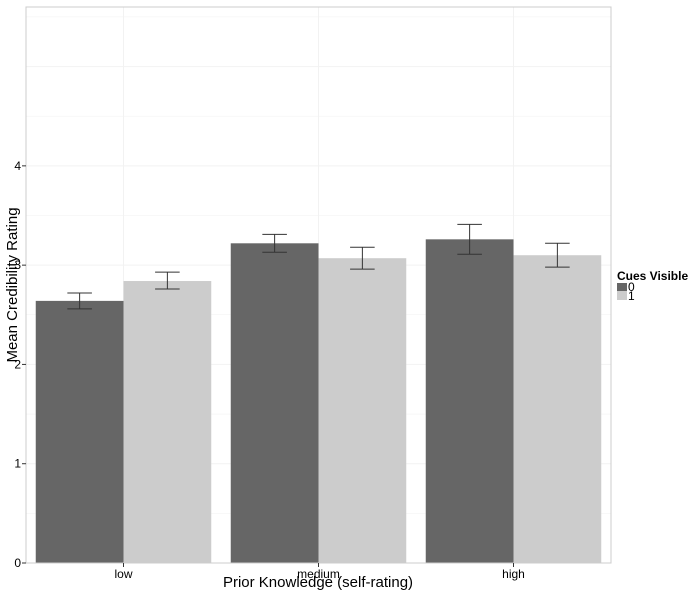 The width and height of the screenshot is (700, 598). I want to click on y-axis-label: Mean Credibility Rating, so click(12, 284).